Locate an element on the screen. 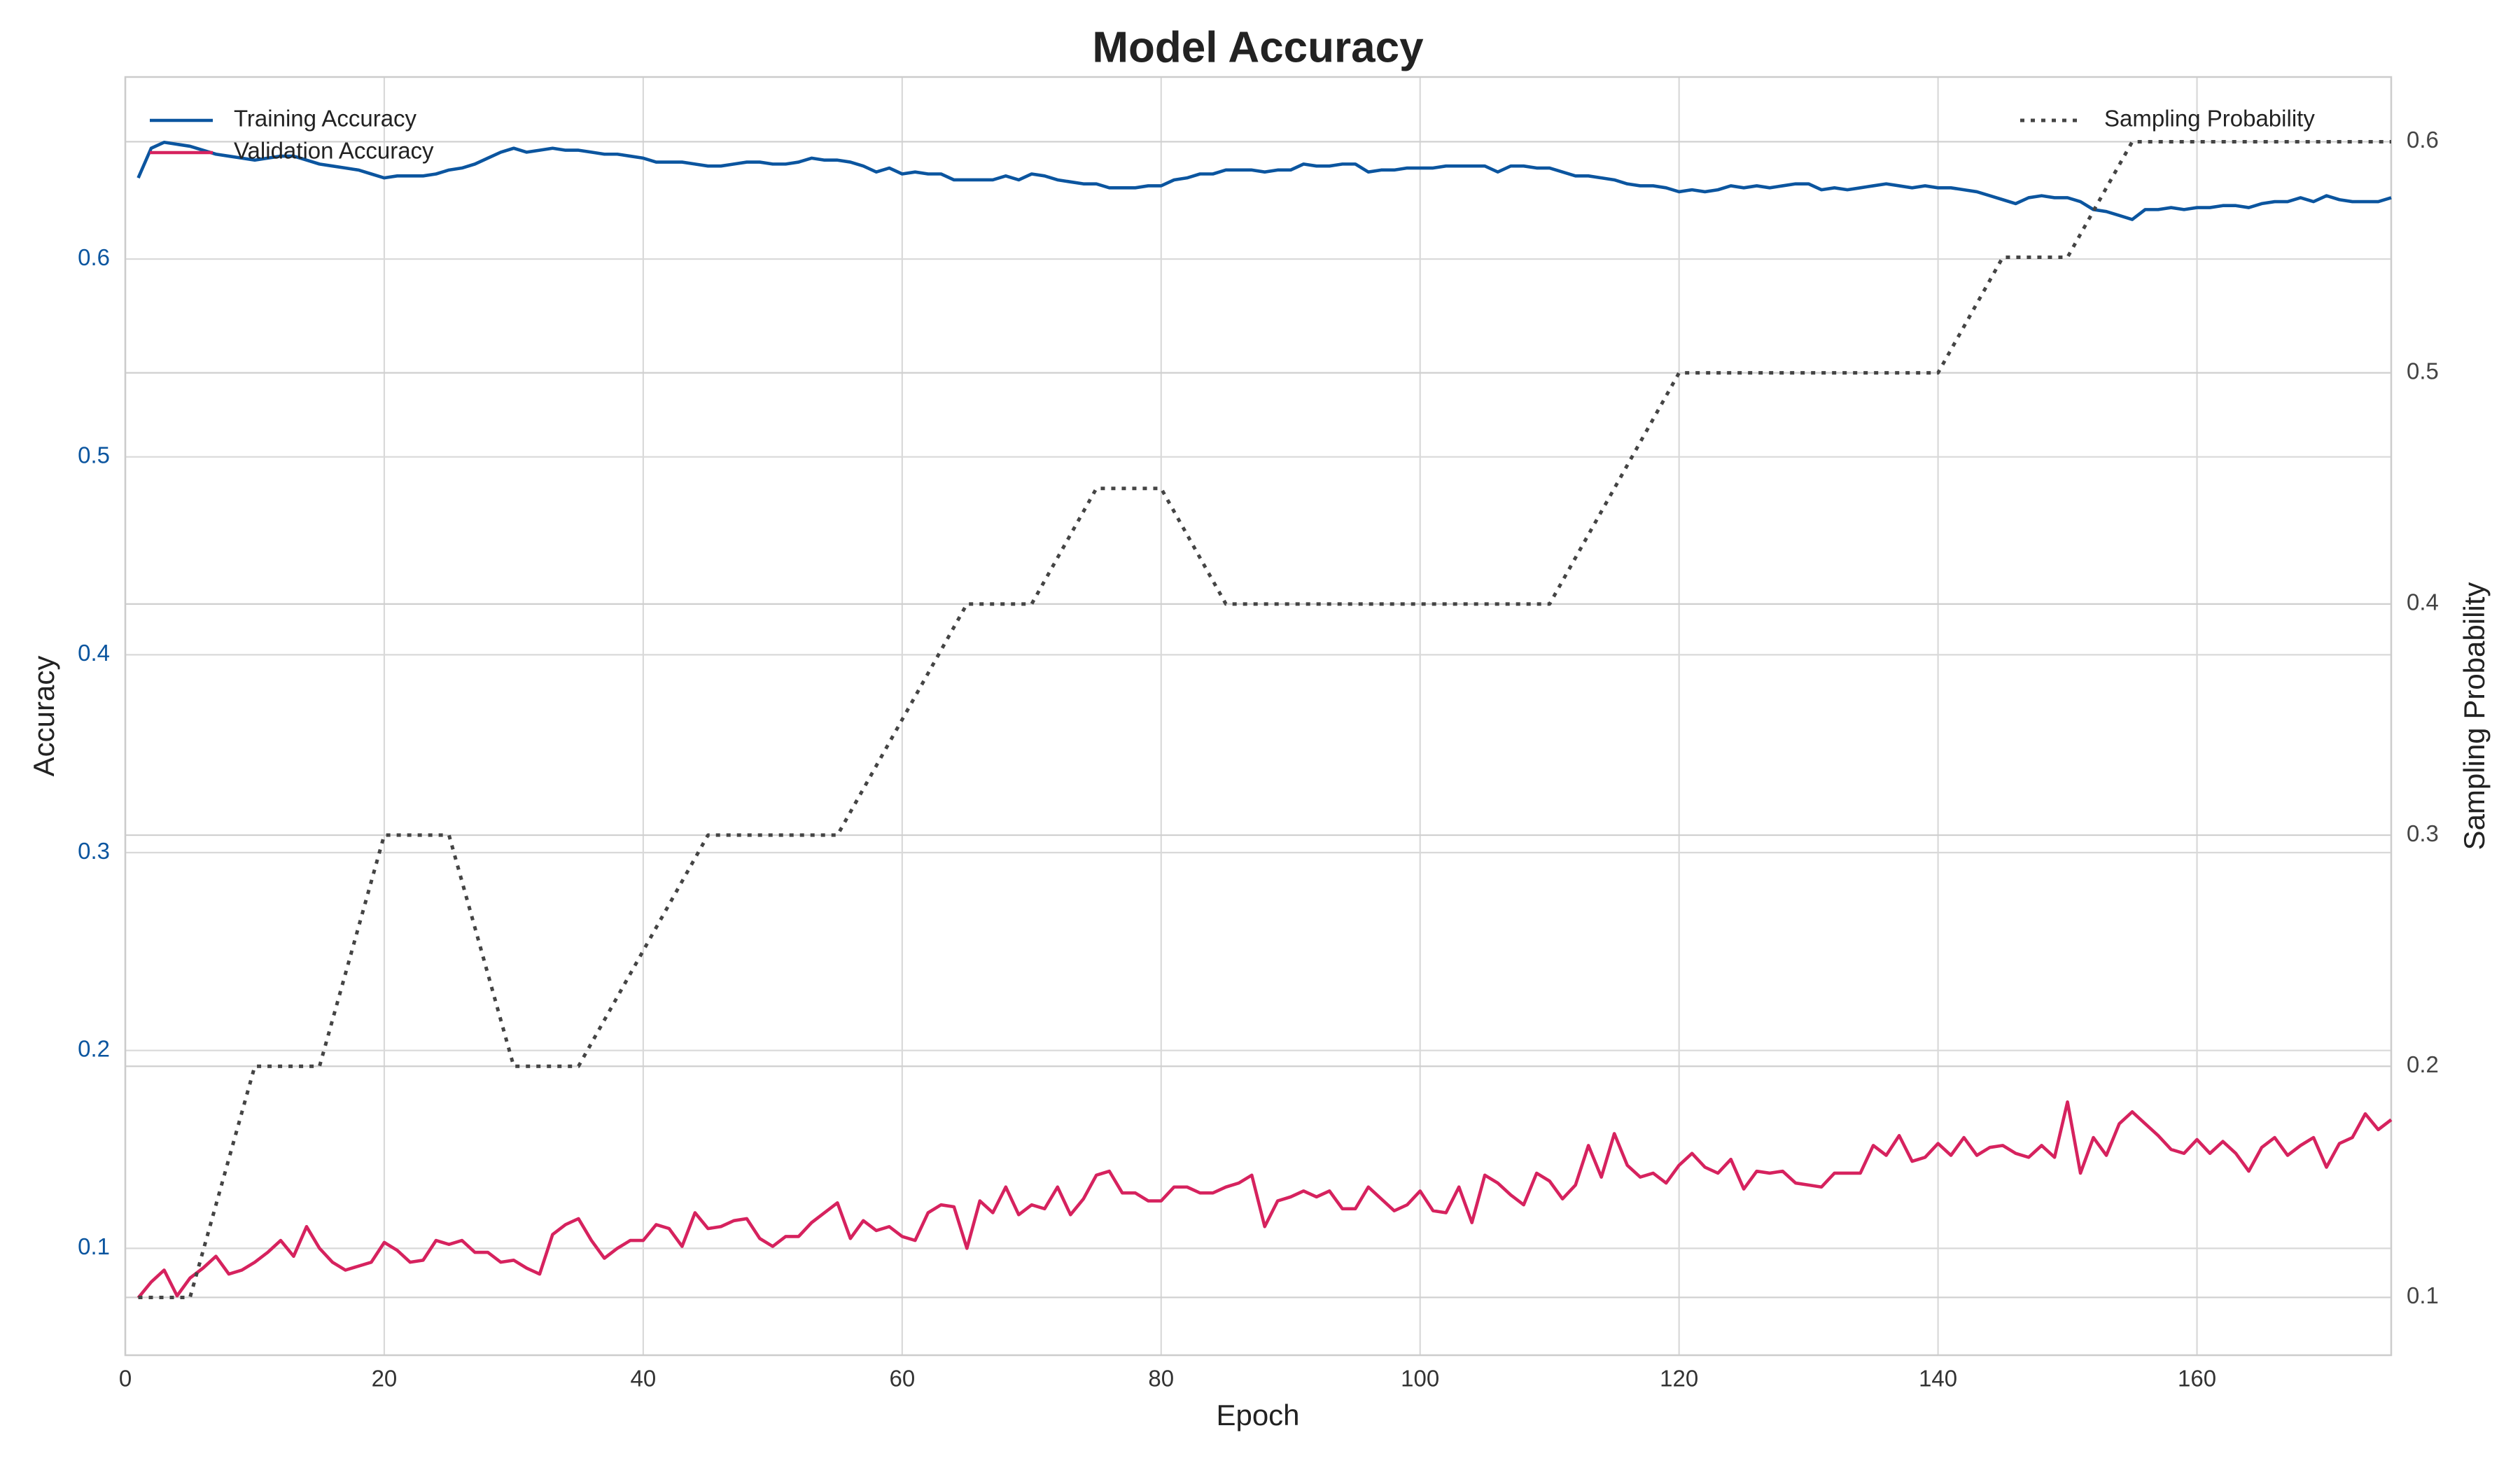 The height and width of the screenshot is (1470, 2520). legend-label: Sampling Probability is located at coordinates (2209, 119).